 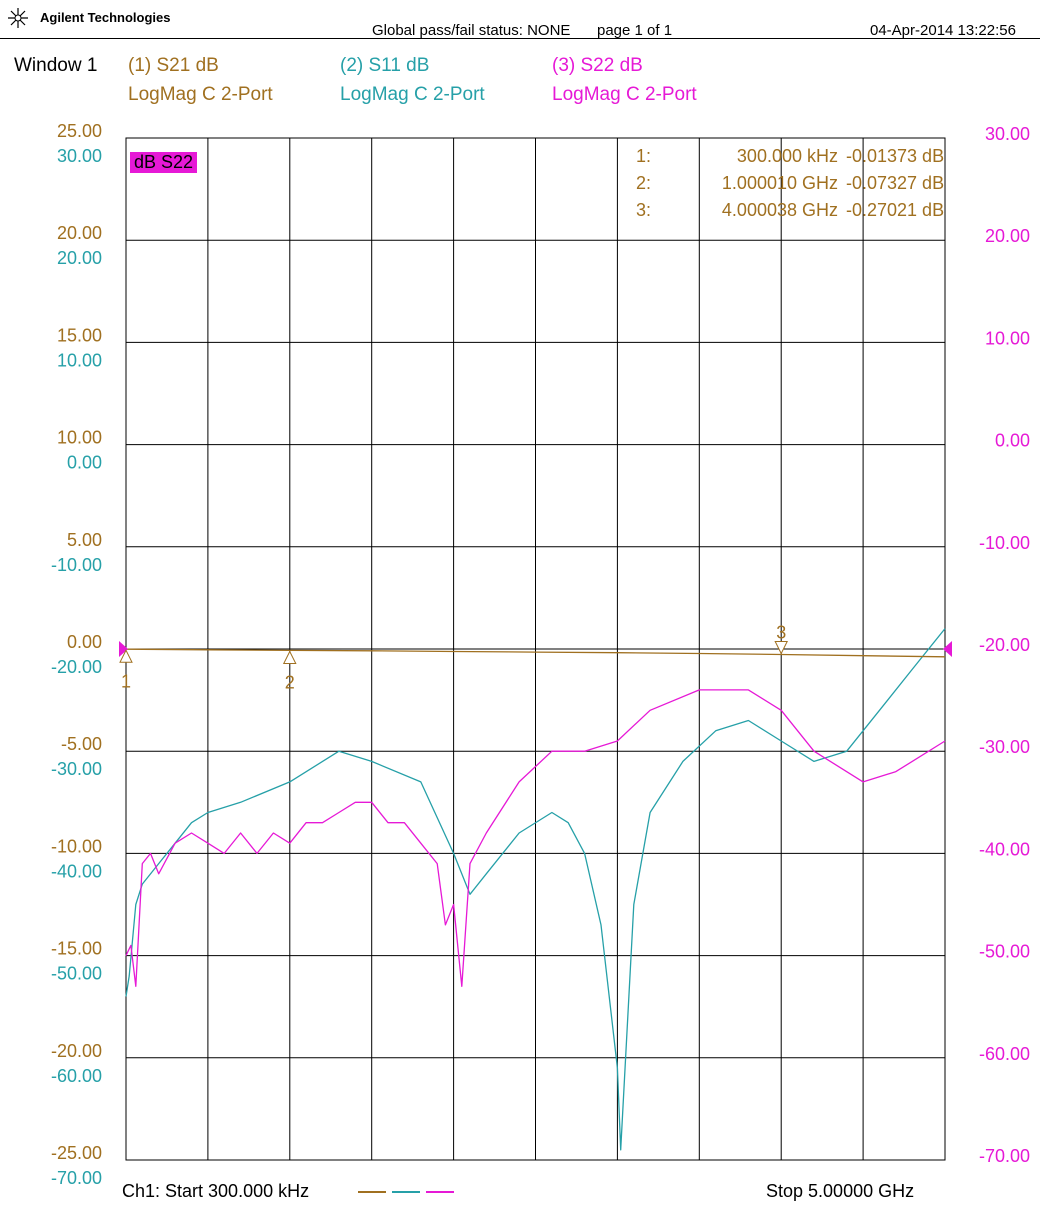 I want to click on trace-2-title: (2) S11 dB, so click(x=385, y=65).